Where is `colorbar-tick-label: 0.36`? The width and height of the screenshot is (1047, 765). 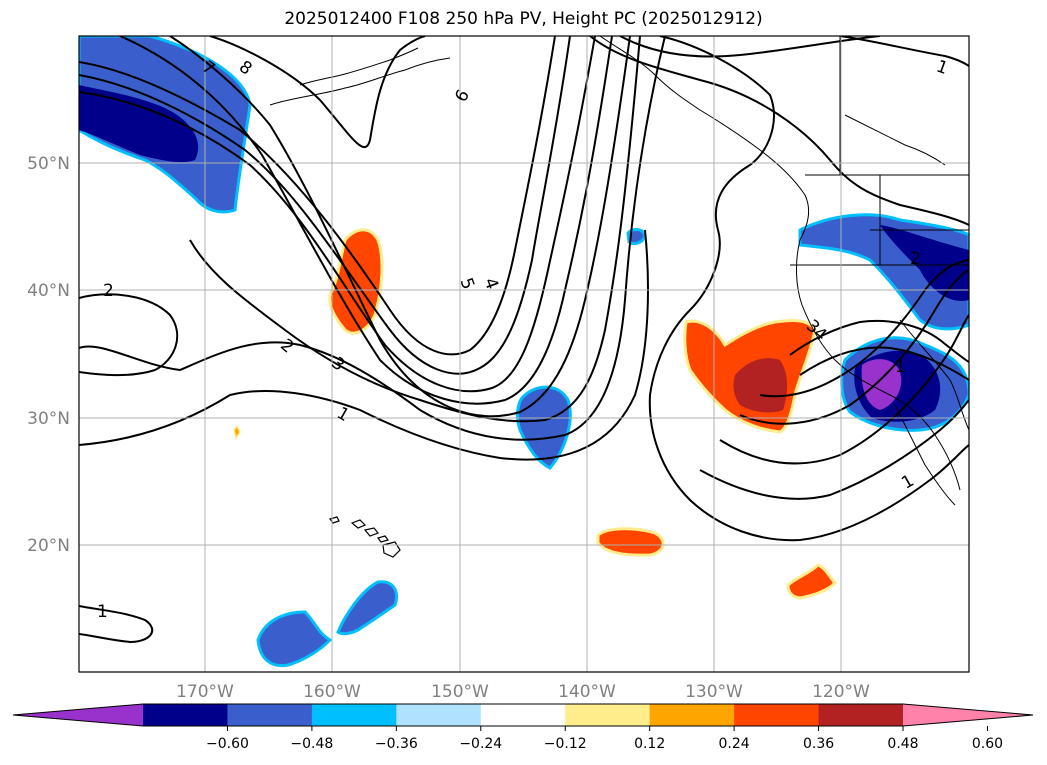
colorbar-tick-label: 0.36 is located at coordinates (818, 744).